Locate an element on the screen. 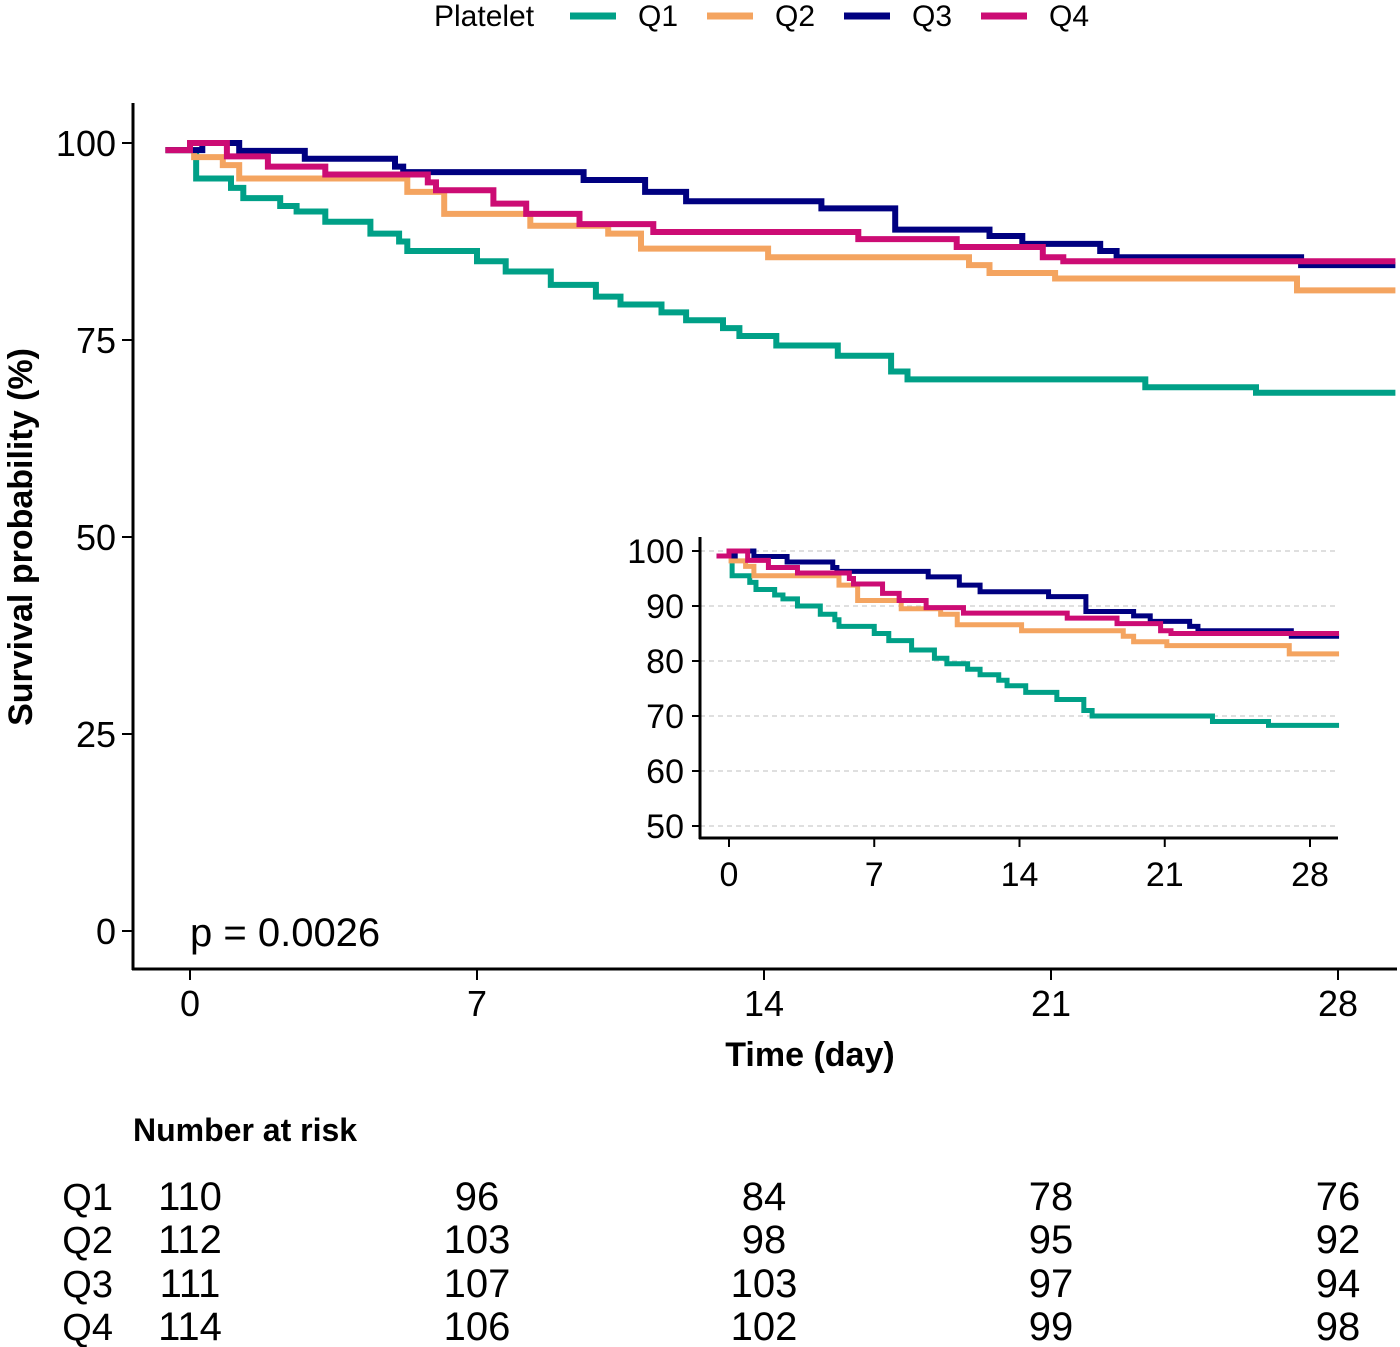 Image resolution: width=1400 pixels, height=1347 pixels. y-tick-label: 0 is located at coordinates (106, 931).